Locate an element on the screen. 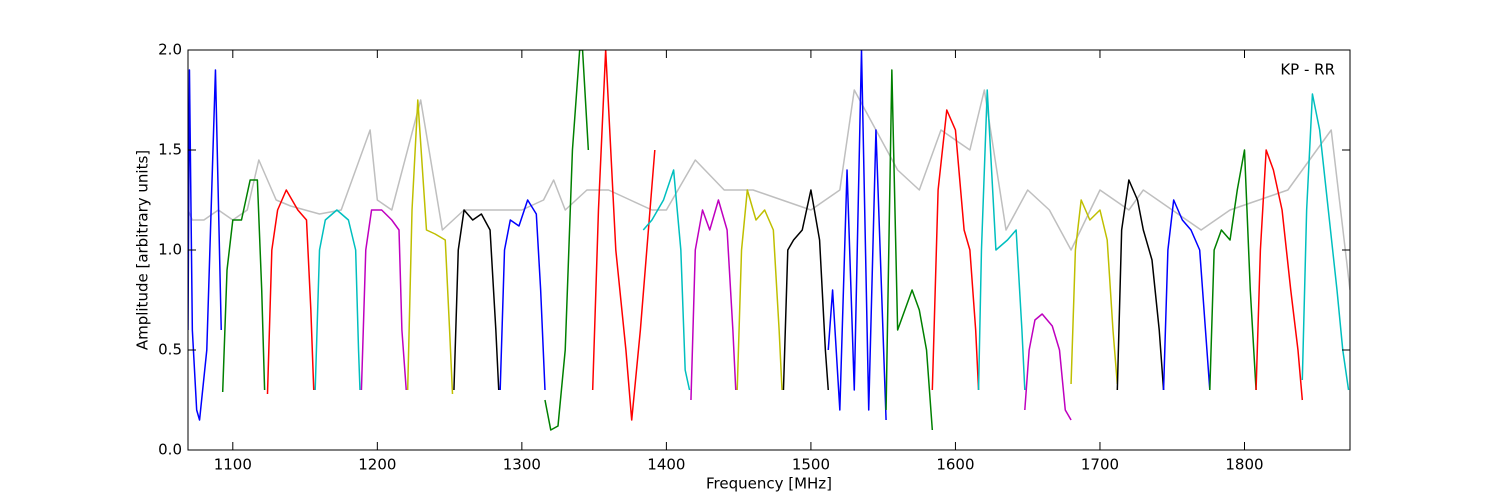  y-axis-label: Amplitude [arbitrary units] is located at coordinates (143, 250).